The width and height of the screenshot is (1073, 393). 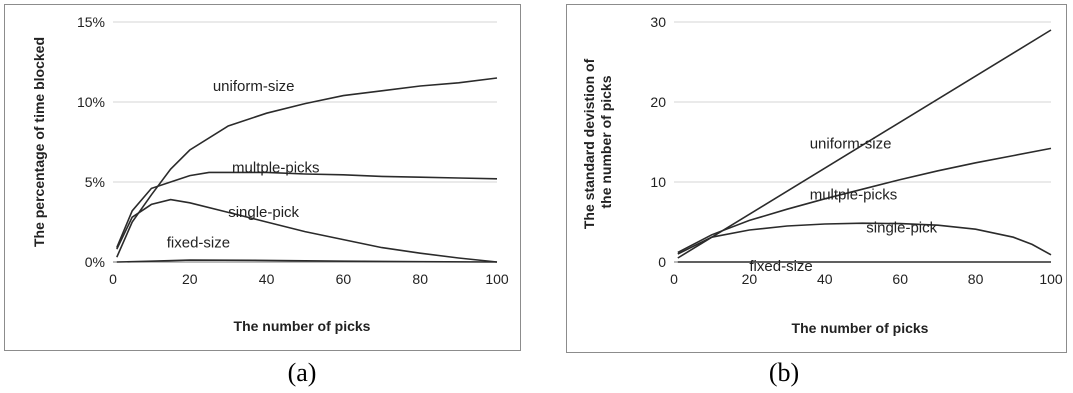 What do you see at coordinates (658, 142) in the screenshot?
I see `chart-b-y-axis: 0 10 20 30` at bounding box center [658, 142].